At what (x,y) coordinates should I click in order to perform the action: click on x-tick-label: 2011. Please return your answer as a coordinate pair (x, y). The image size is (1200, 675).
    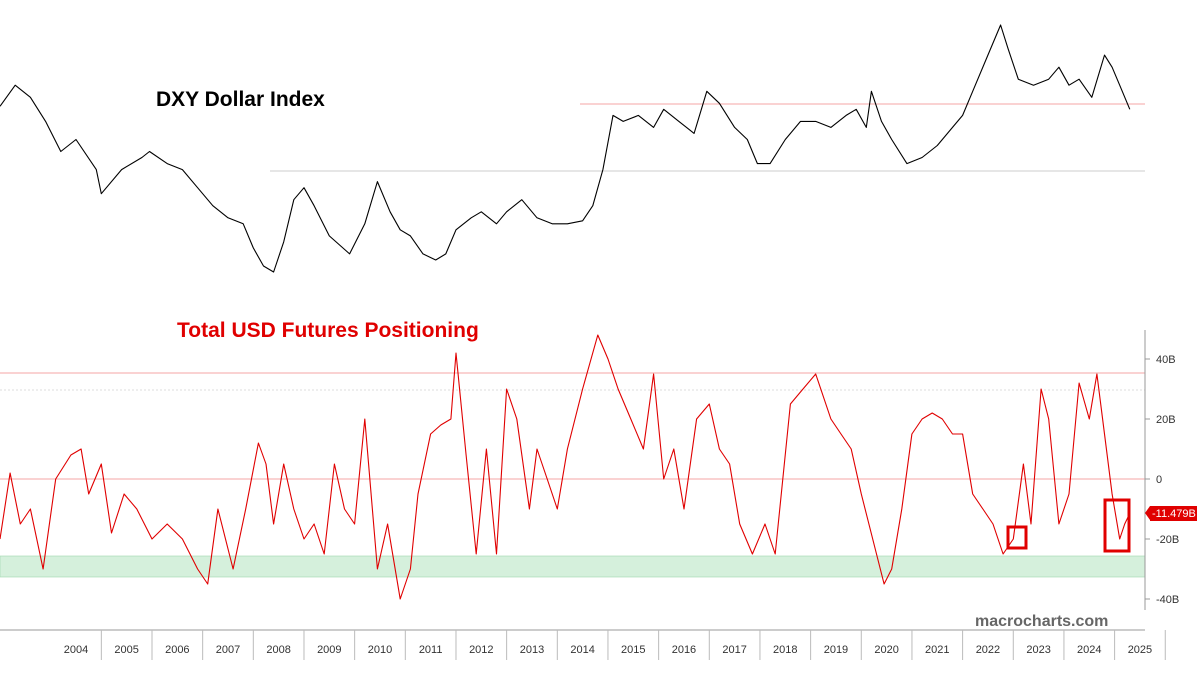
    Looking at the image, I should click on (431, 650).